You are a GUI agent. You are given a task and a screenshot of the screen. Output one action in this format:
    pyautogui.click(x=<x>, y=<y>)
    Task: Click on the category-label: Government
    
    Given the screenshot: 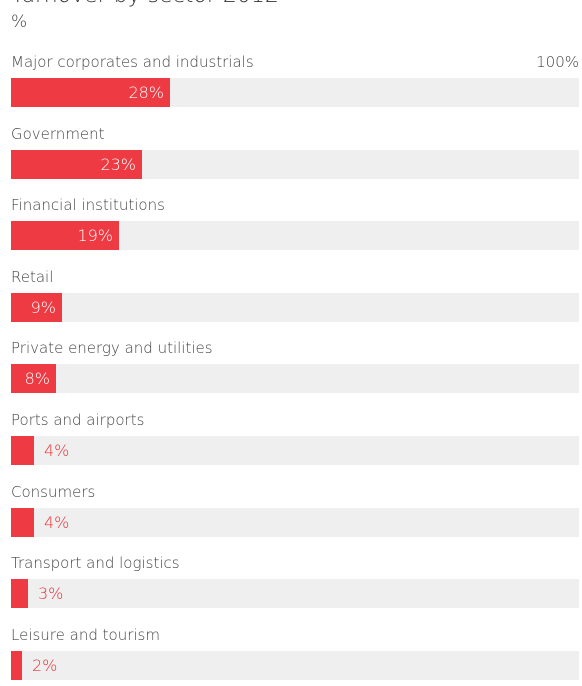 What is the action you would take?
    pyautogui.click(x=58, y=133)
    